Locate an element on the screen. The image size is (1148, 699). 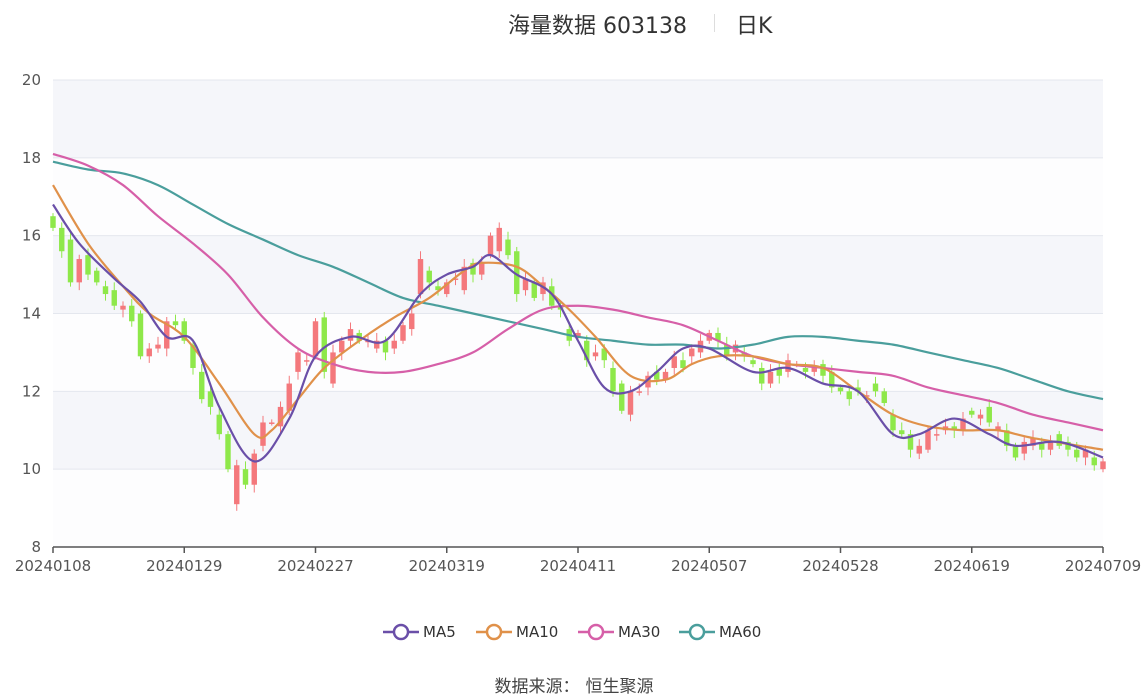
legend-item-ma10: MA10 is located at coordinates (517, 632).